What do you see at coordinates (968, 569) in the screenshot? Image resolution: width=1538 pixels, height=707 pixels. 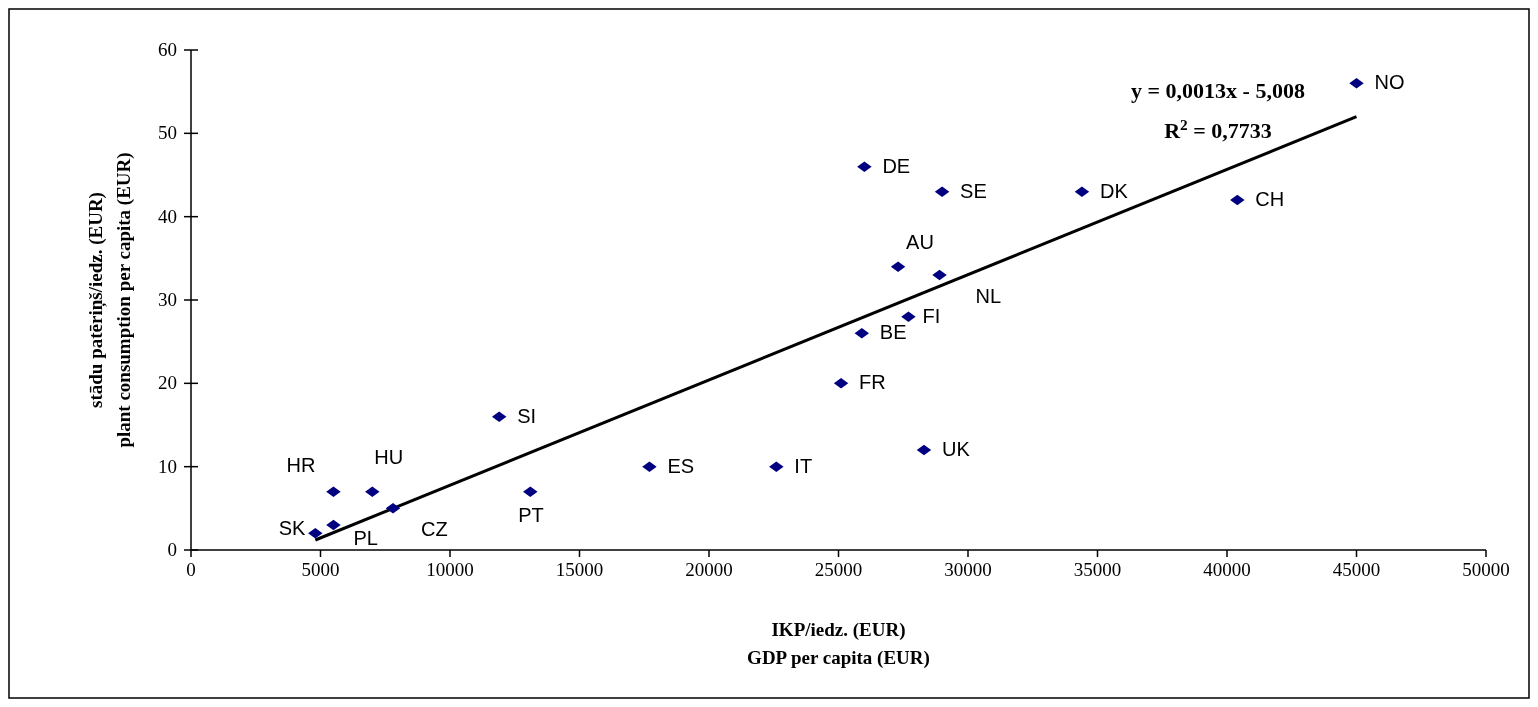 I see `x-tick-label: 30000` at bounding box center [968, 569].